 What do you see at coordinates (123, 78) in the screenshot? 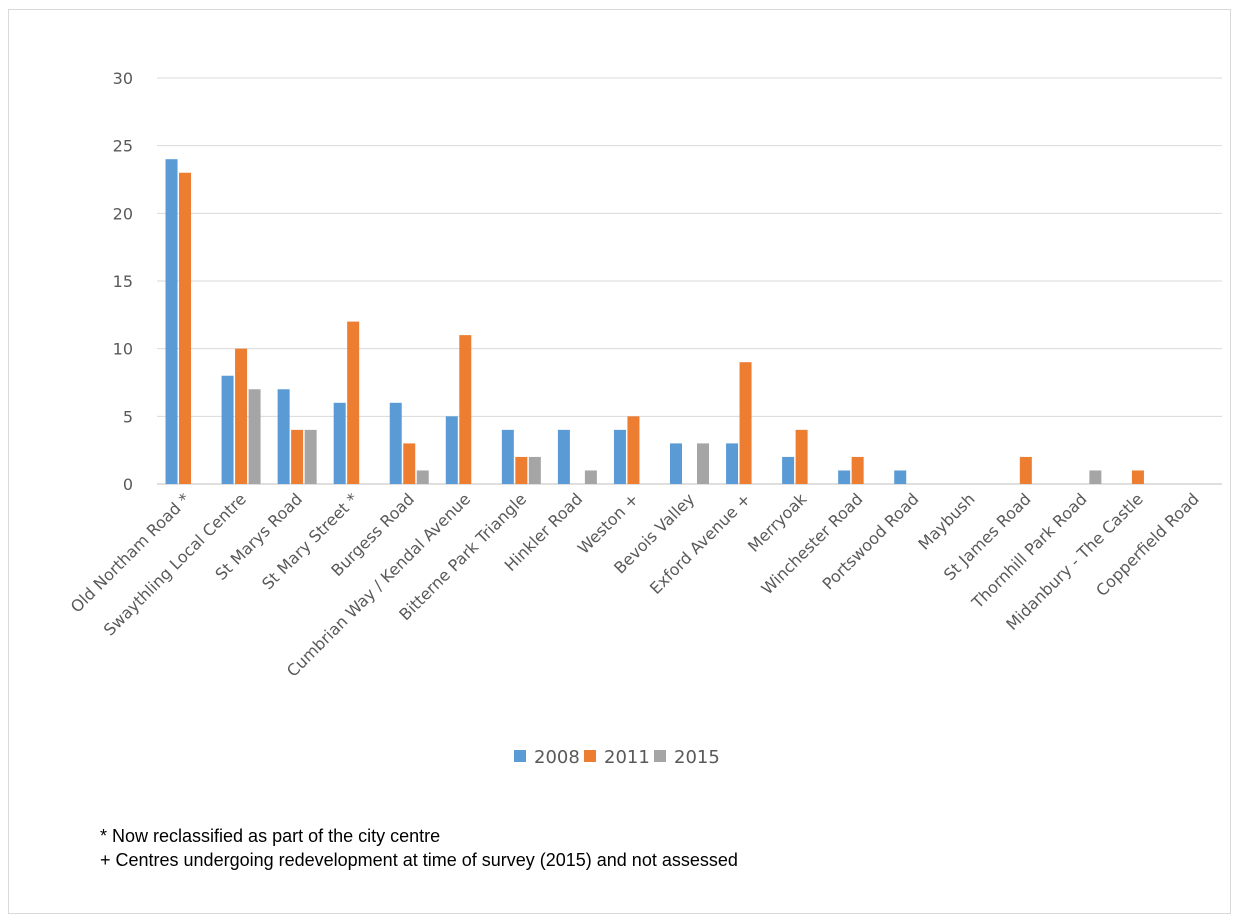
I see `y-tick-label: 30` at bounding box center [123, 78].